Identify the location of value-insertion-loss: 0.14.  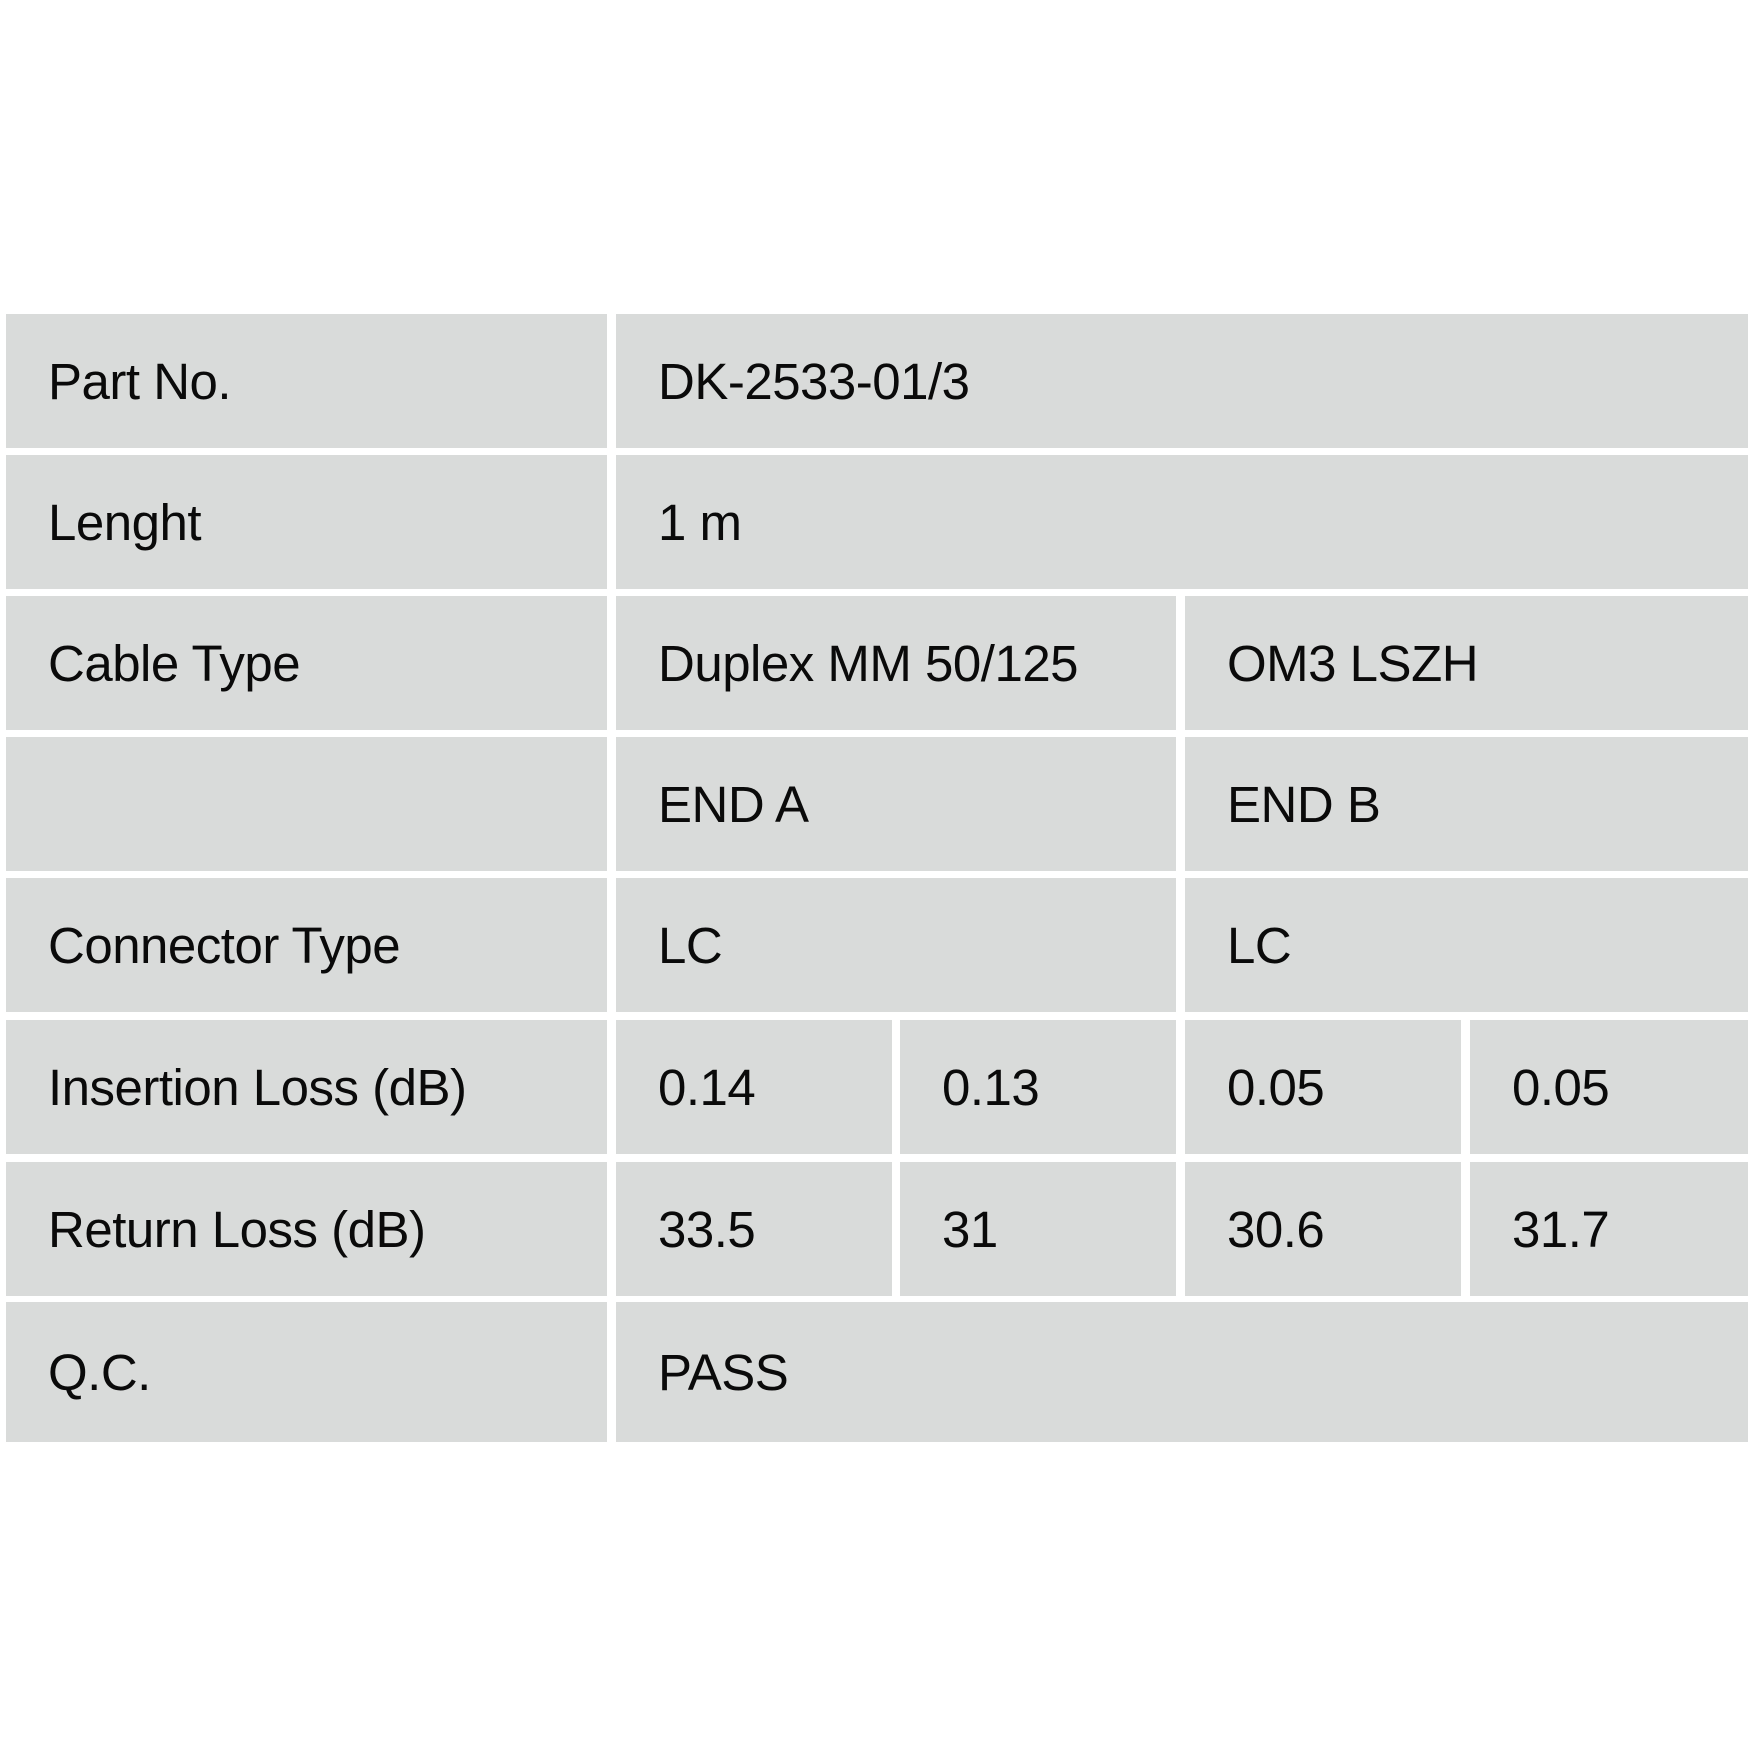
(754, 1087).